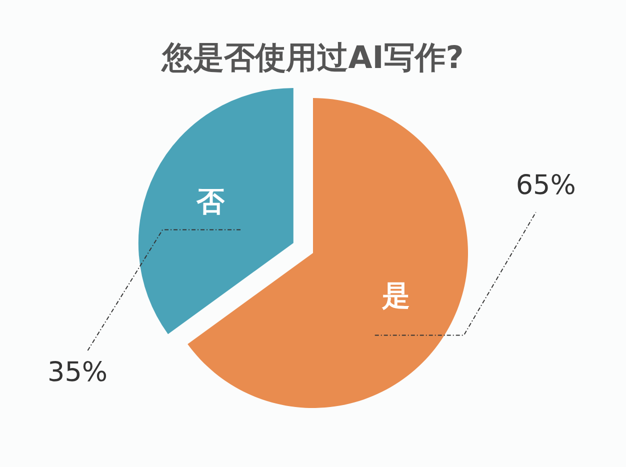 The width and height of the screenshot is (626, 467). What do you see at coordinates (313, 58) in the screenshot?
I see `title: 您是否使用过AI写作?` at bounding box center [313, 58].